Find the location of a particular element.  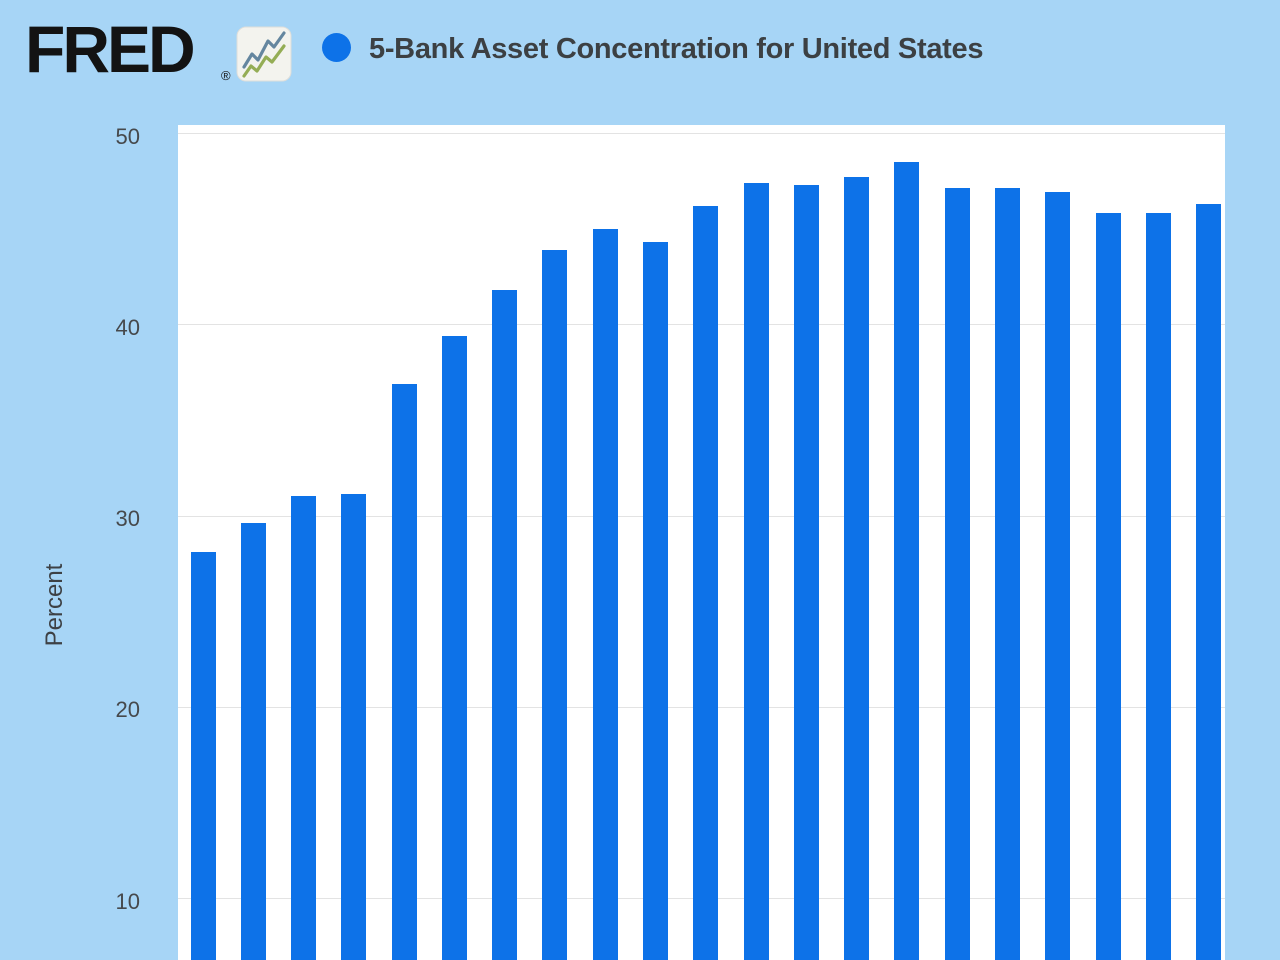

y-axis-tick-label-30: 30 is located at coordinates (127, 518).